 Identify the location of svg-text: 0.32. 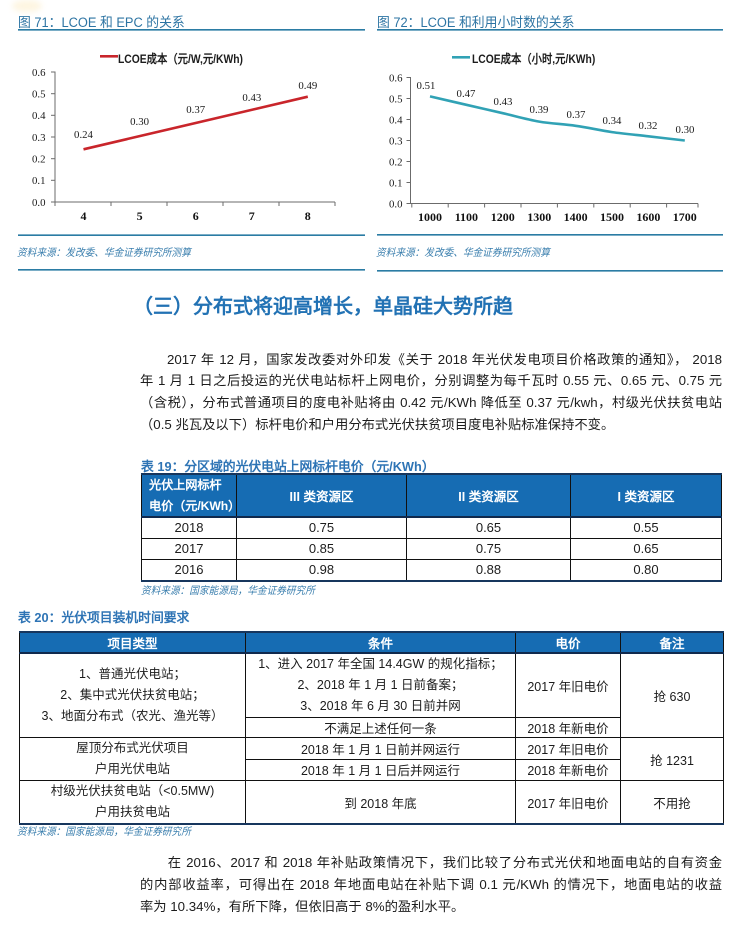
(648, 126).